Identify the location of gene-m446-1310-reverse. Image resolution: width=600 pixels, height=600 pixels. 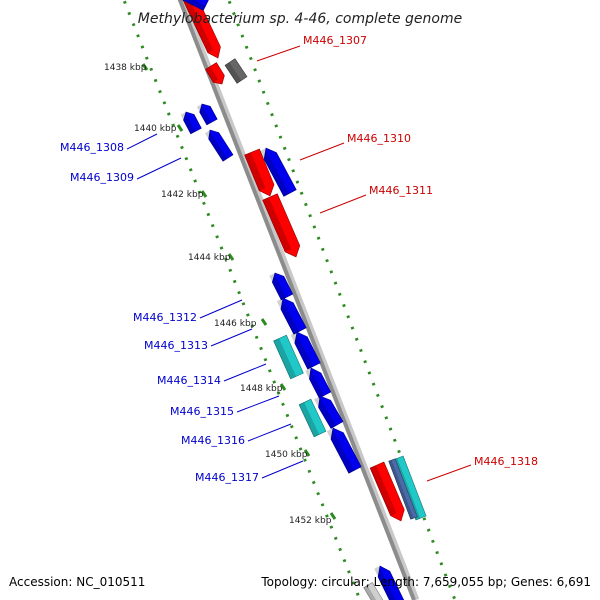
(278, 172).